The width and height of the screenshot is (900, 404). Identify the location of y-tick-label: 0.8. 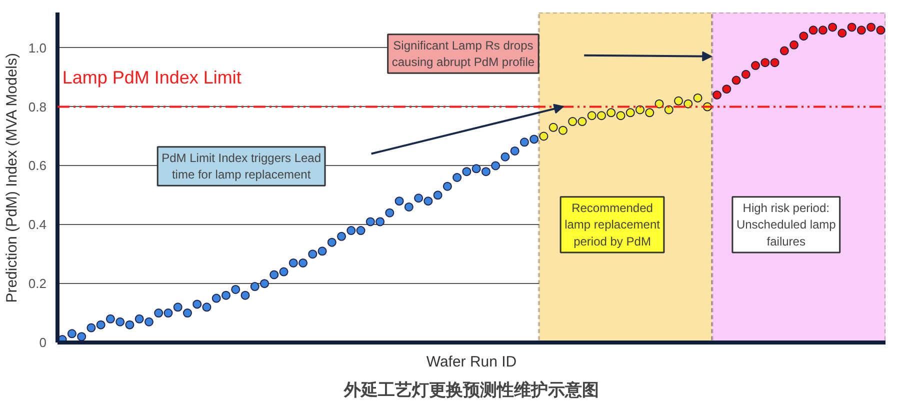
(37, 106).